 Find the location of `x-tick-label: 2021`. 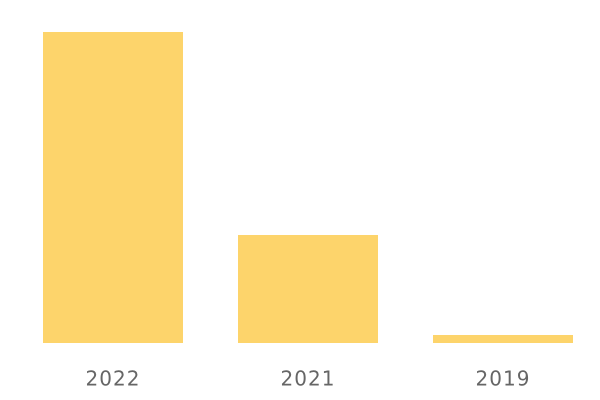

x-tick-label: 2021 is located at coordinates (308, 379).